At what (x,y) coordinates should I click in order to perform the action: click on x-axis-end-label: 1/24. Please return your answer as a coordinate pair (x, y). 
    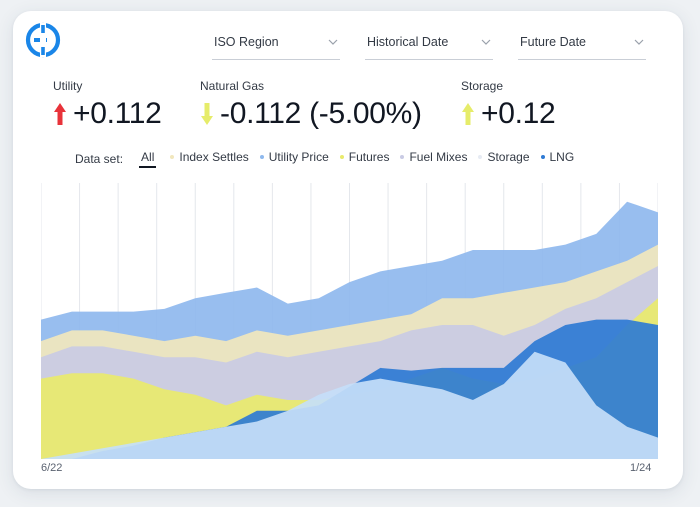
    Looking at the image, I should click on (641, 468).